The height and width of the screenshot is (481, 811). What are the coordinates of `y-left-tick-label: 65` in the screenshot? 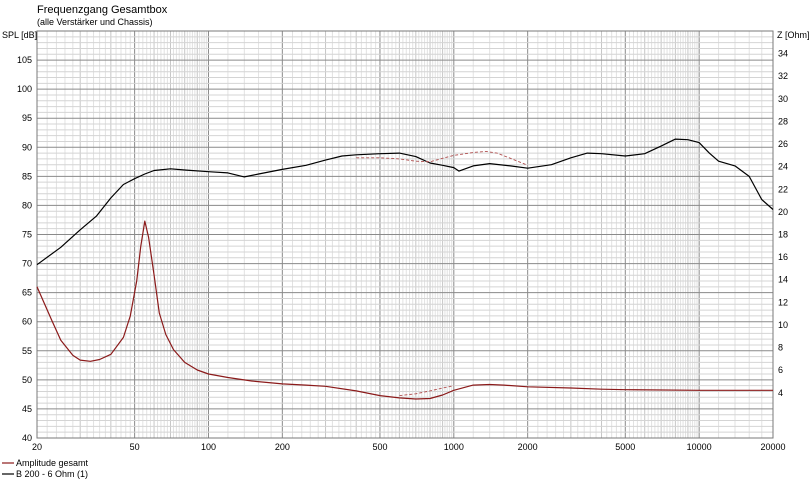 It's located at (27, 293).